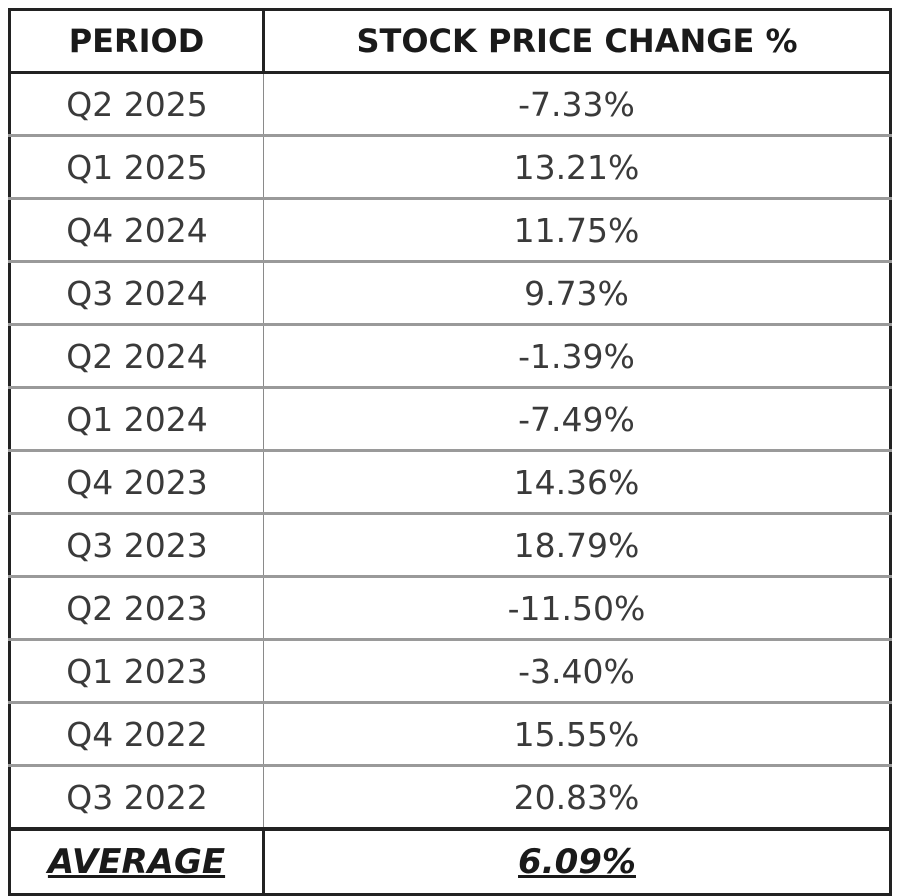 This screenshot has height=896, width=900. What do you see at coordinates (136, 41) in the screenshot?
I see `header-cell: PERIOD` at bounding box center [136, 41].